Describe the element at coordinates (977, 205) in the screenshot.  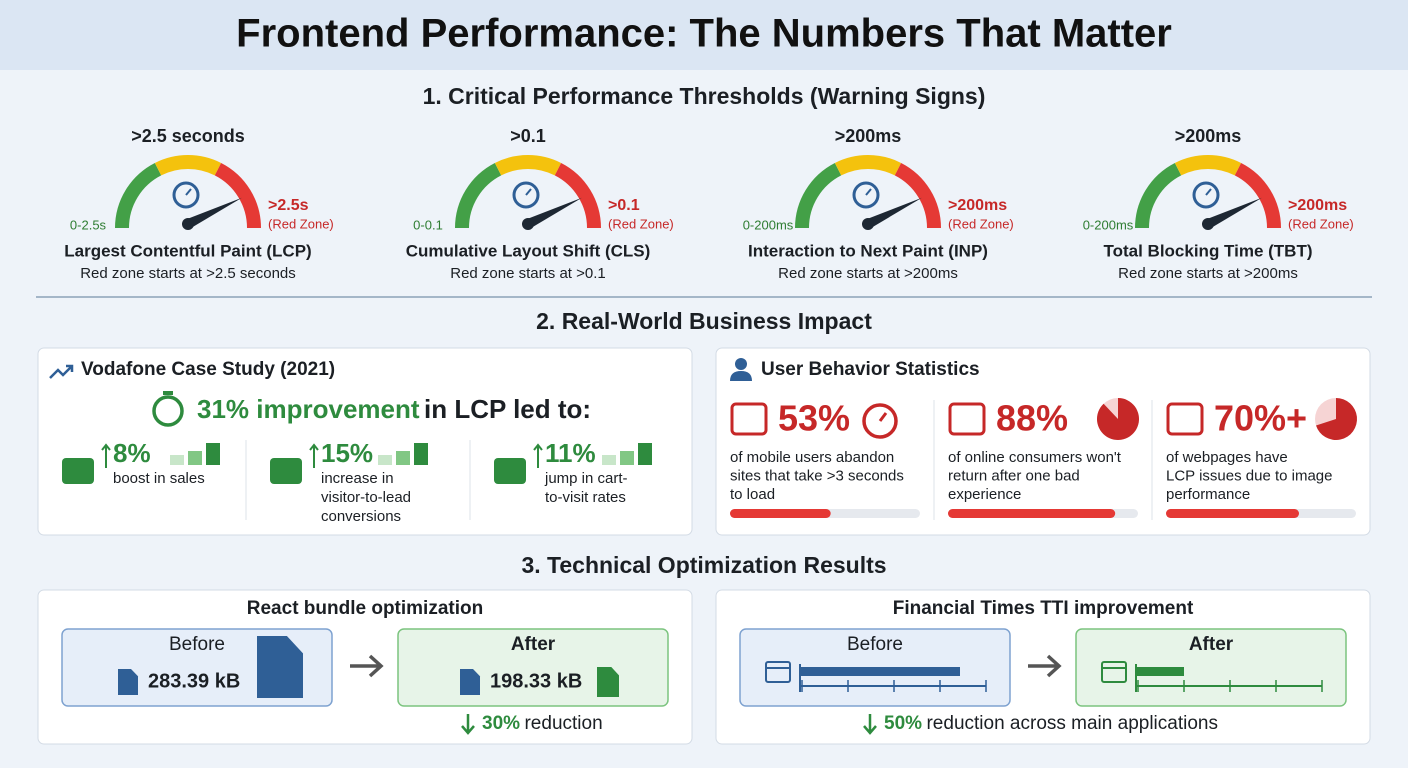
I see `gauge-high-label: >200ms` at that location.